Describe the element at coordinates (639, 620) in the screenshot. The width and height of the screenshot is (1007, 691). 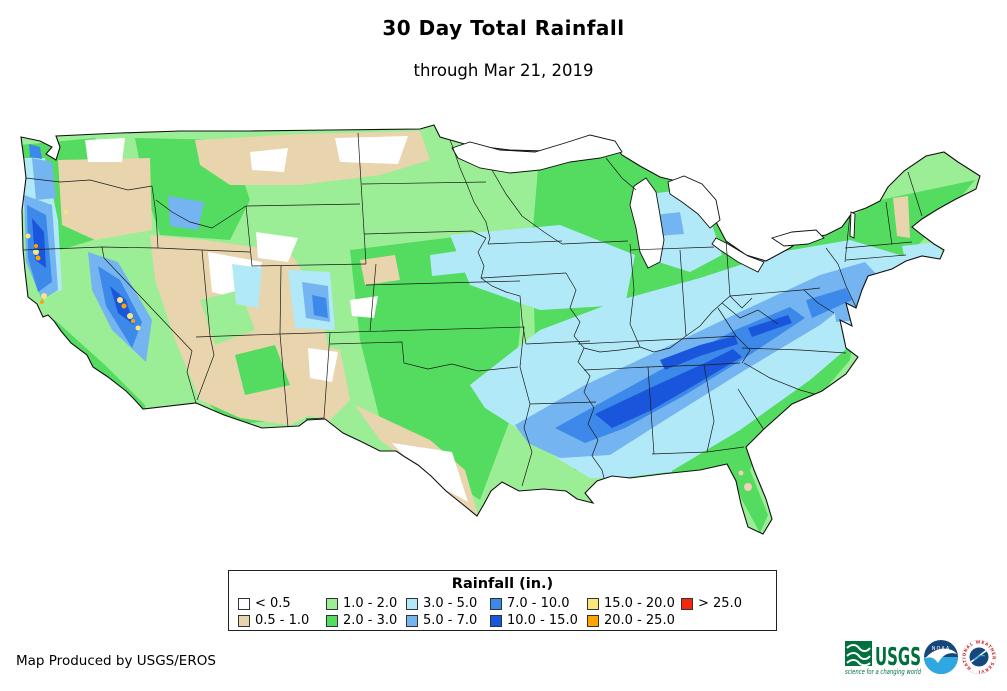
I see `legend-label: 20.0 - 25.0` at that location.